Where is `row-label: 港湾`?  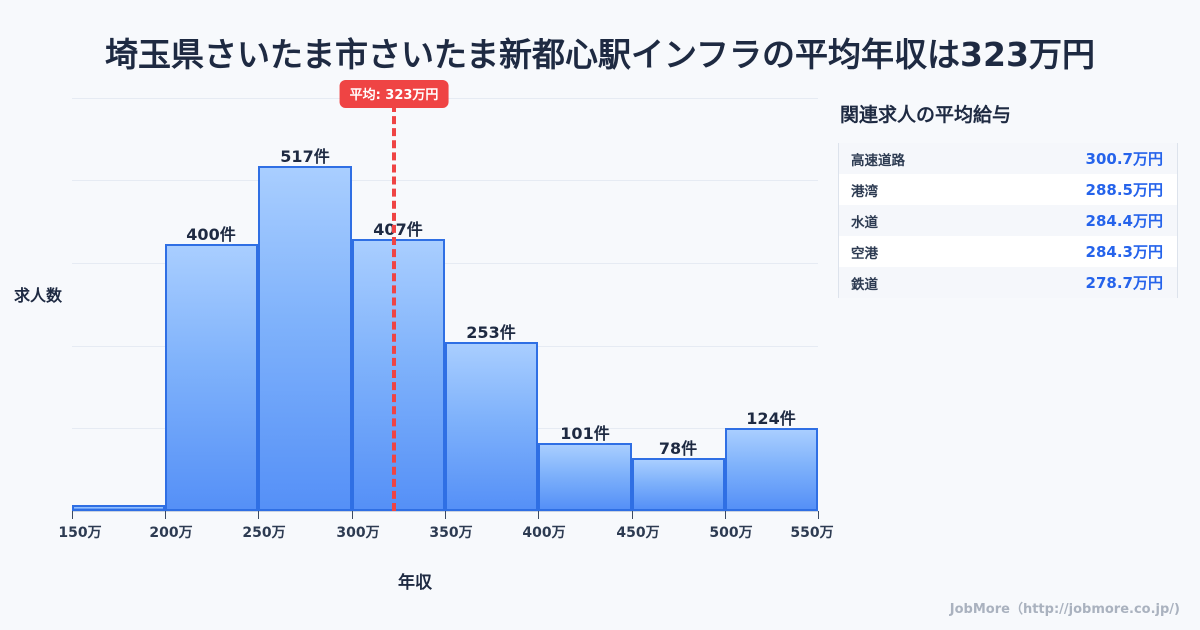 row-label: 港湾 is located at coordinates (864, 191).